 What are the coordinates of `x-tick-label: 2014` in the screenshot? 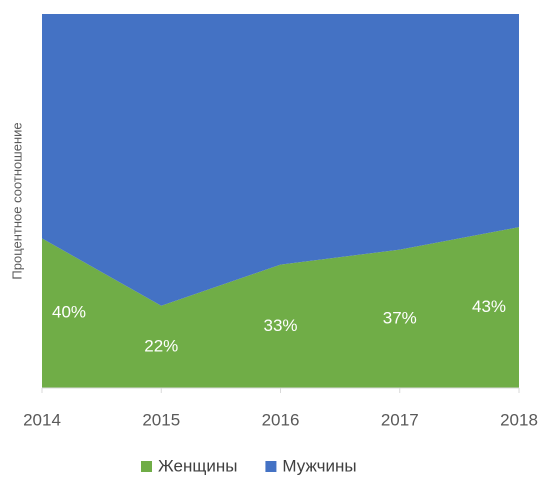 It's located at (42, 419).